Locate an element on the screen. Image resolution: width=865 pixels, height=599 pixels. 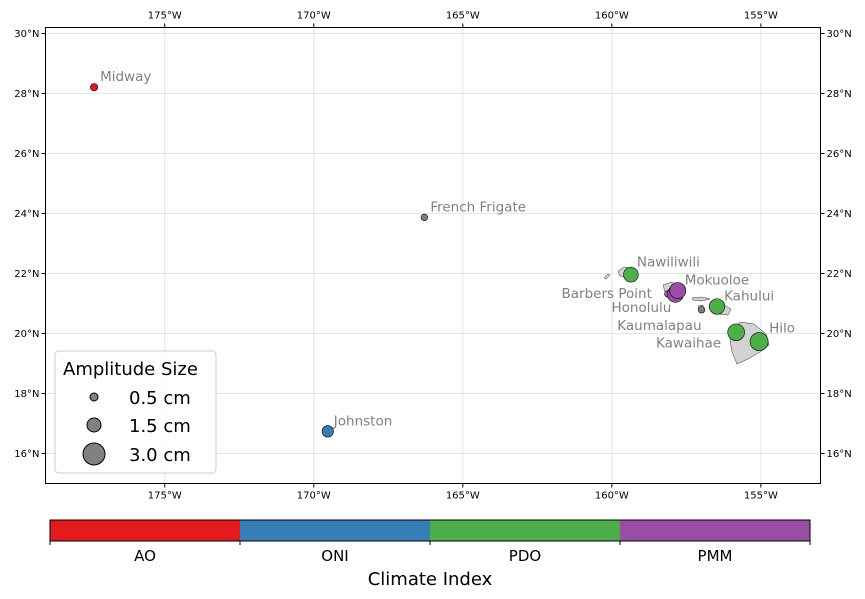
station-marker-midway is located at coordinates (94, 87).